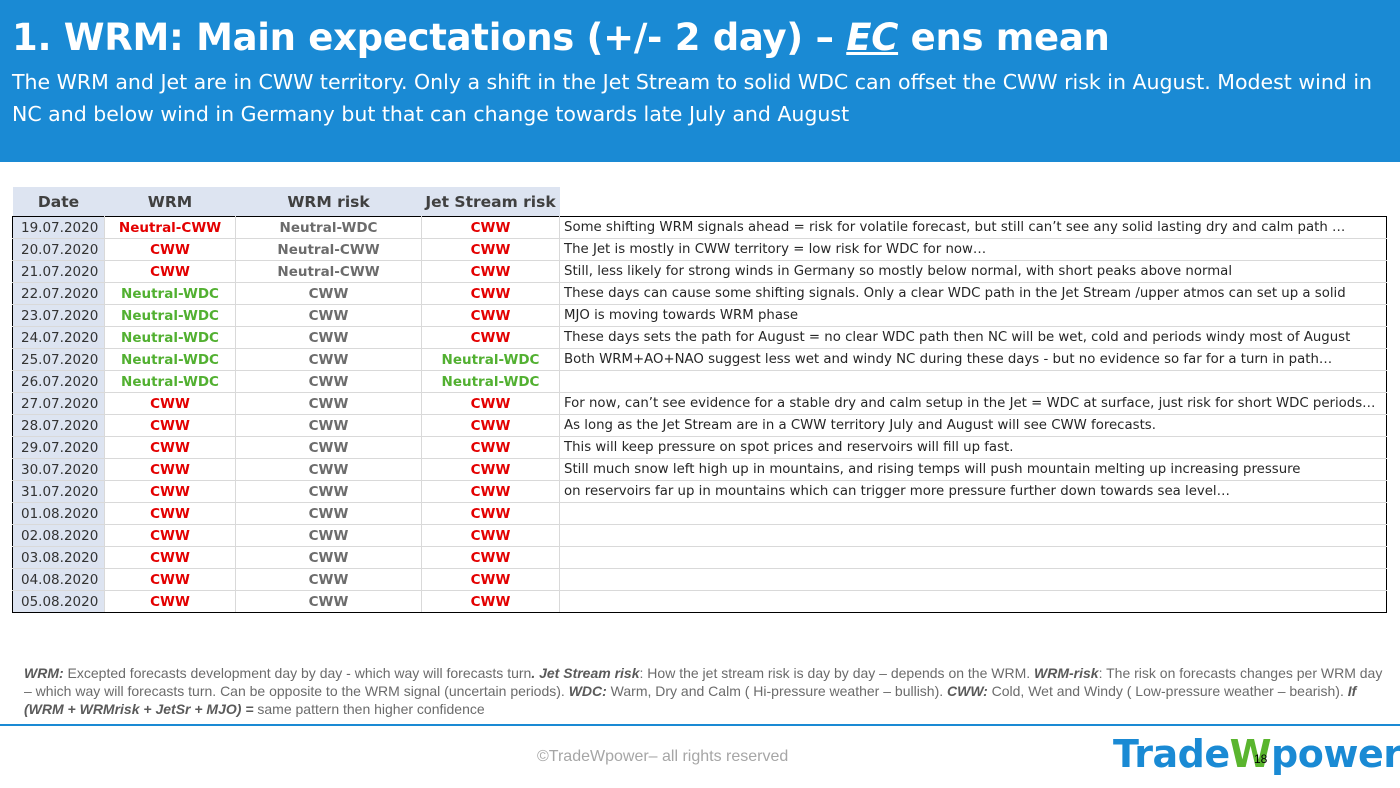  Describe the element at coordinates (58, 557) in the screenshot. I see `date-cell: 03.08.2020` at that location.